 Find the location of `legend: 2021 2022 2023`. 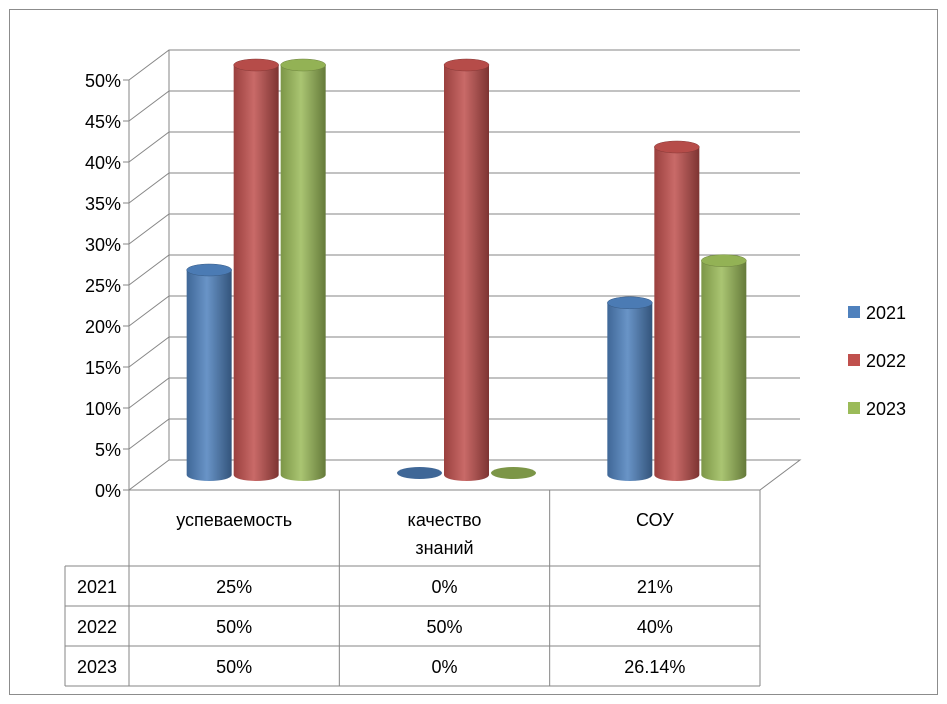

legend: 2021 2022 2023 is located at coordinates (877, 361).